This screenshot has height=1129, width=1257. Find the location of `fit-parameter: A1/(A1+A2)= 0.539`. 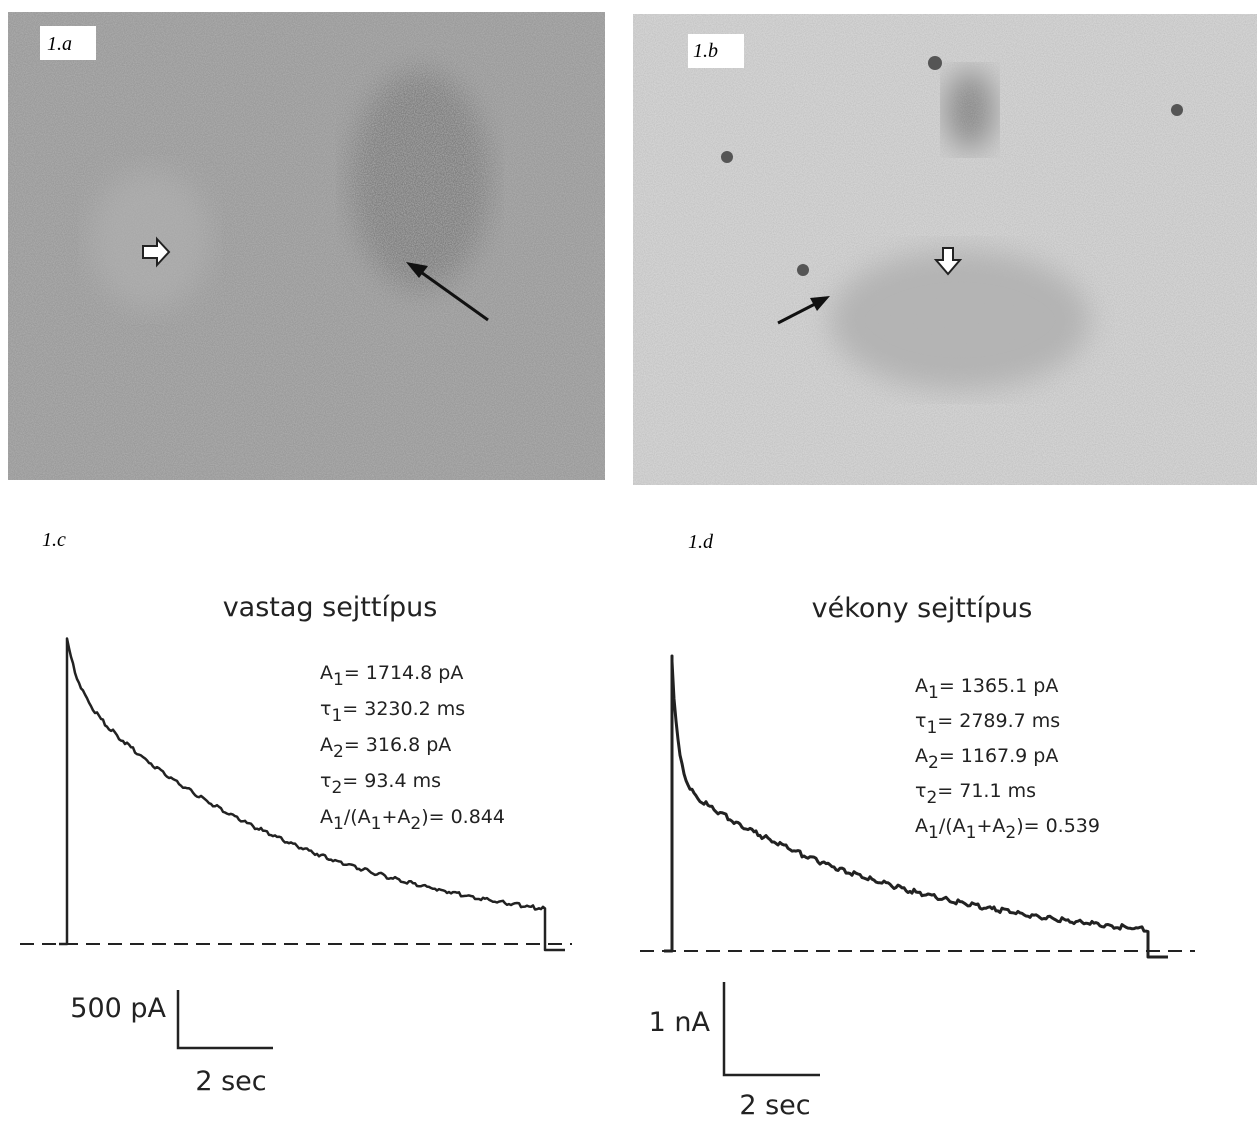

fit-parameter: A1/(A1+A2)= 0.539 is located at coordinates (1007, 829).